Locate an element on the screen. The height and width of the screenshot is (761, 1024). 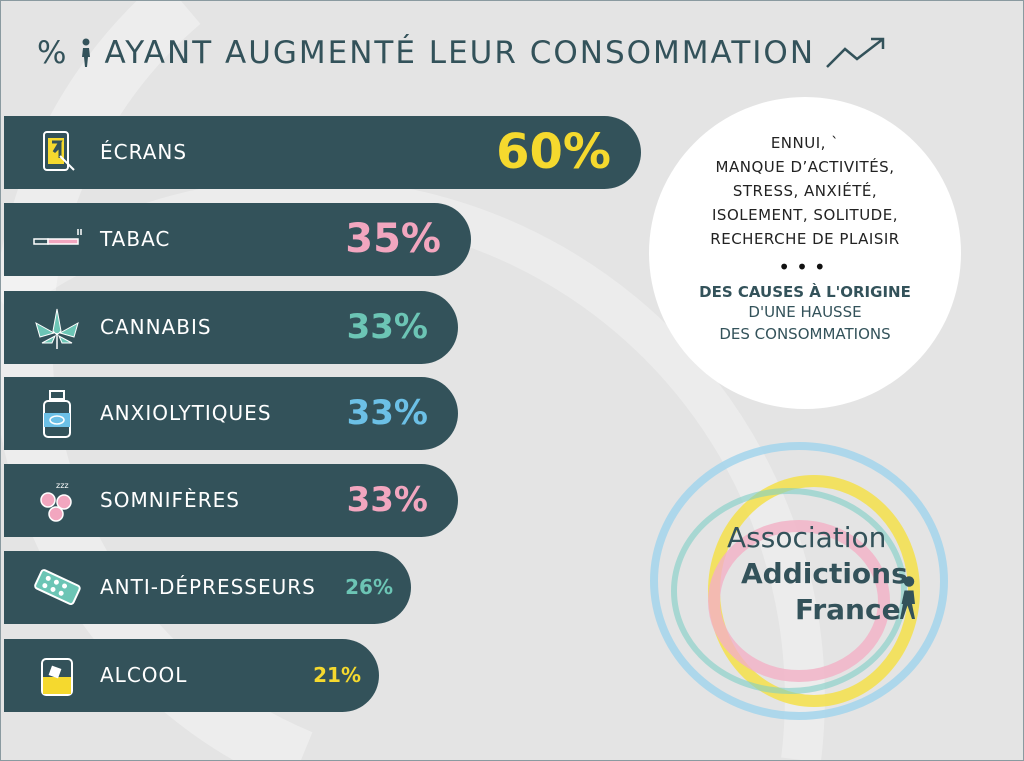
causes-conclusion-line: D'UNE HAUSSE is located at coordinates (805, 312).